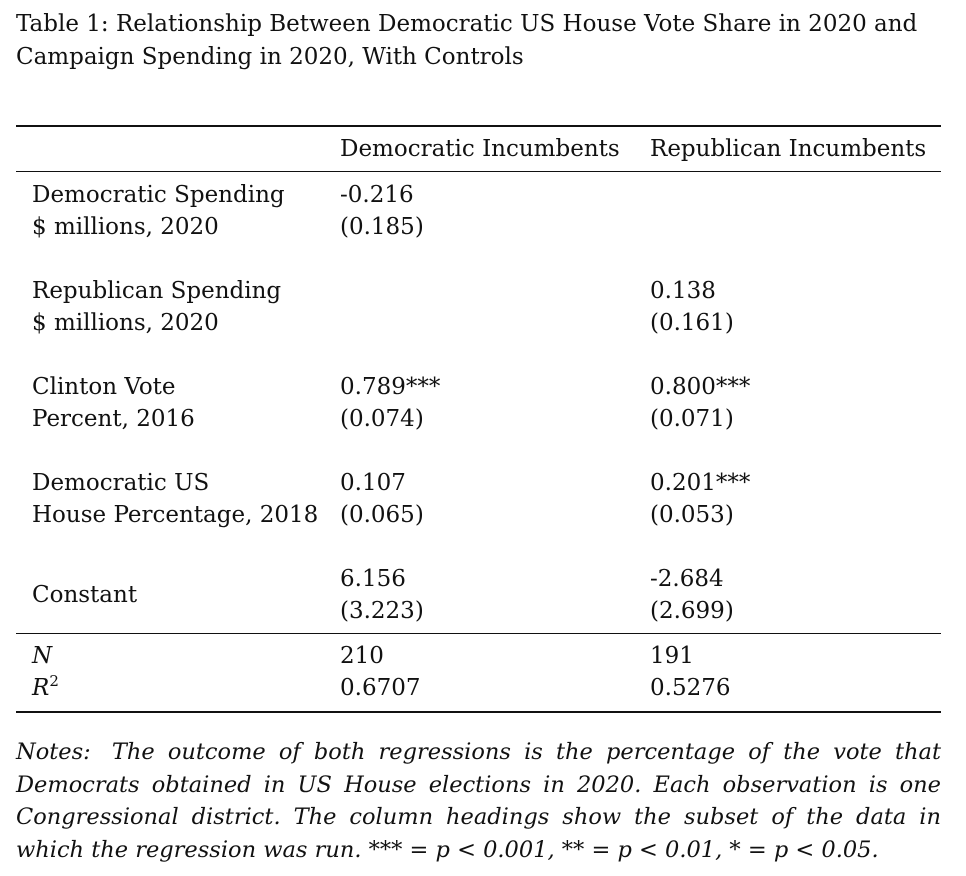 Image resolution: width=966 pixels, height=876 pixels. I want to click on coefficient-cell: 0.800***, so click(700, 387).